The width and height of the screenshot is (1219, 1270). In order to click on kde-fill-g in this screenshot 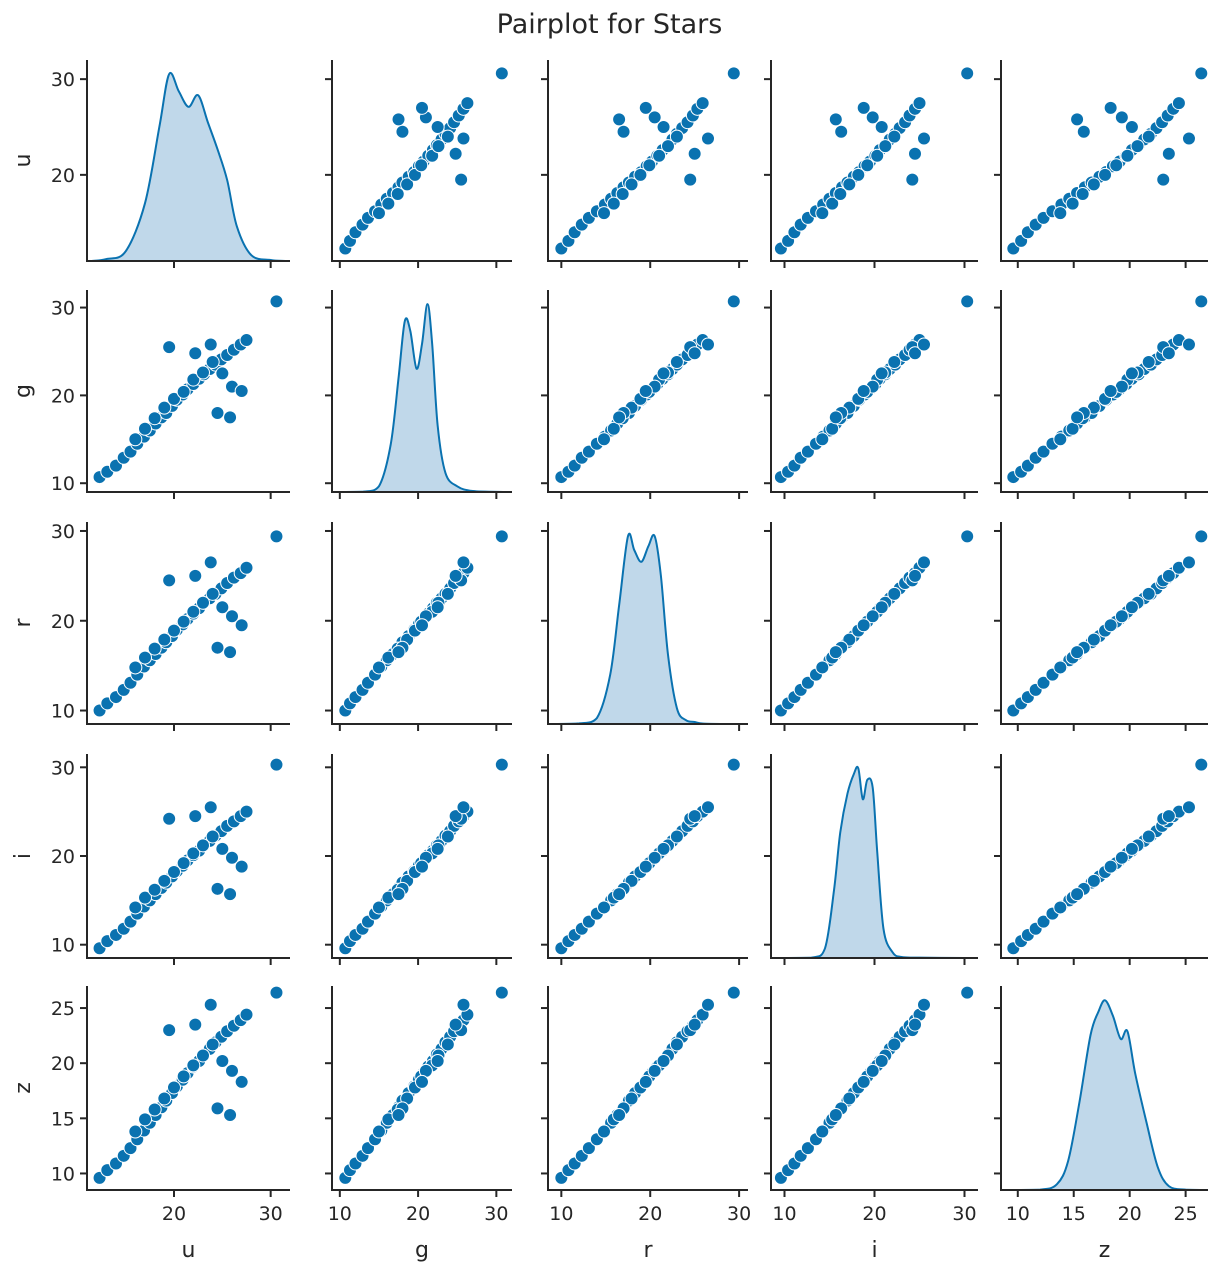, I will do `click(420, 398)`.